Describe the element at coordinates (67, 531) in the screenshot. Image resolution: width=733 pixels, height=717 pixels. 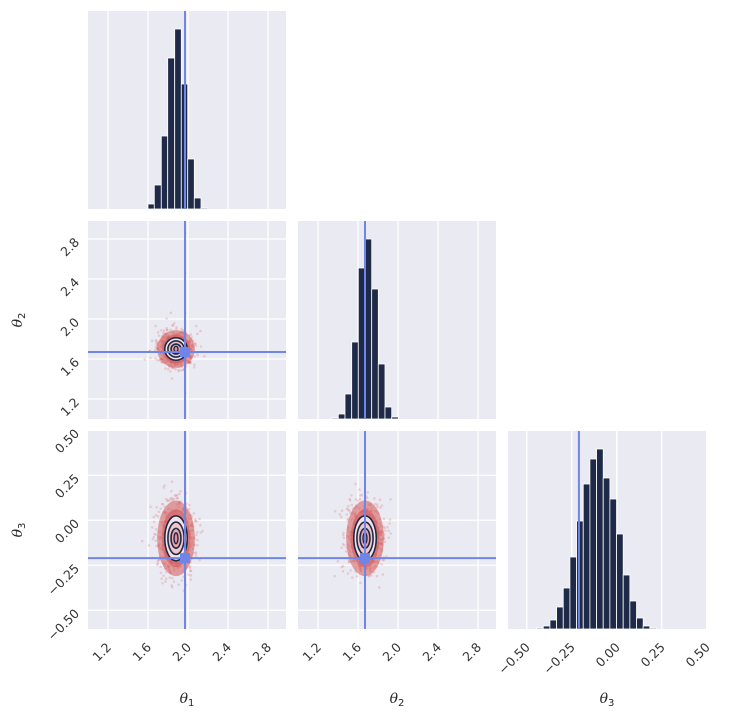
I see `y-tick-label: 0.00` at that location.